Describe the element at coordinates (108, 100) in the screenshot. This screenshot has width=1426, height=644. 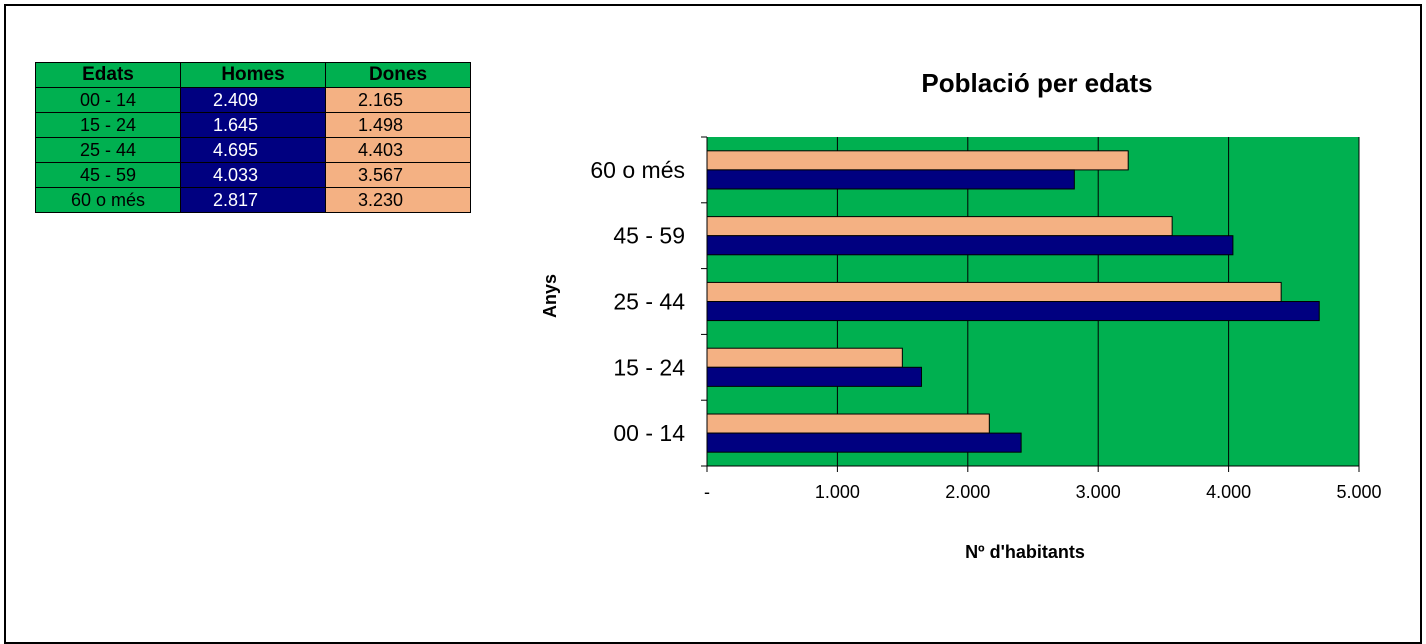
I see `age-cell: 00 - 14` at that location.